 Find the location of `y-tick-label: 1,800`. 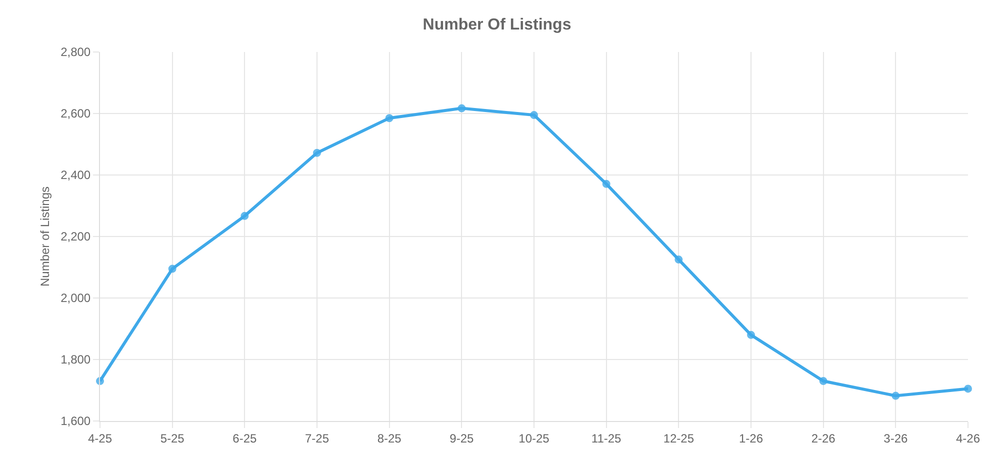

y-tick-label: 1,800 is located at coordinates (75, 359).